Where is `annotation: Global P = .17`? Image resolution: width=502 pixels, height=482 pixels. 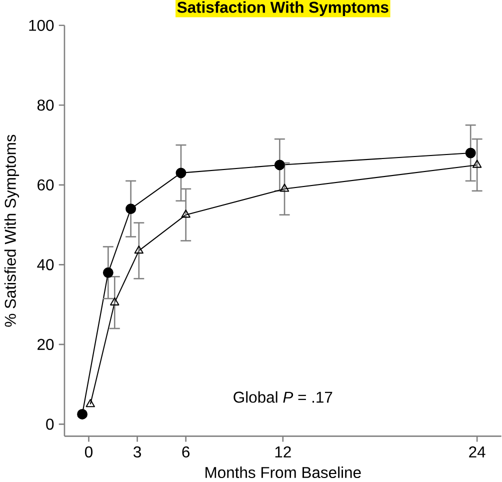 annotation: Global P = .17 is located at coordinates (283, 397).